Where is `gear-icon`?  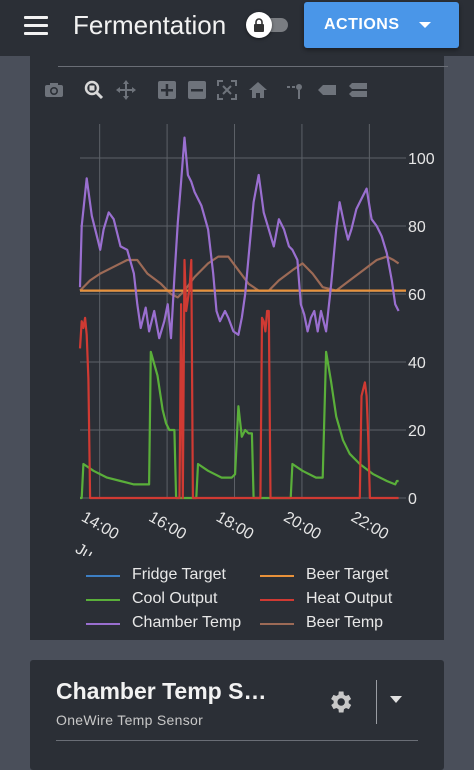
gear-icon is located at coordinates (340, 702).